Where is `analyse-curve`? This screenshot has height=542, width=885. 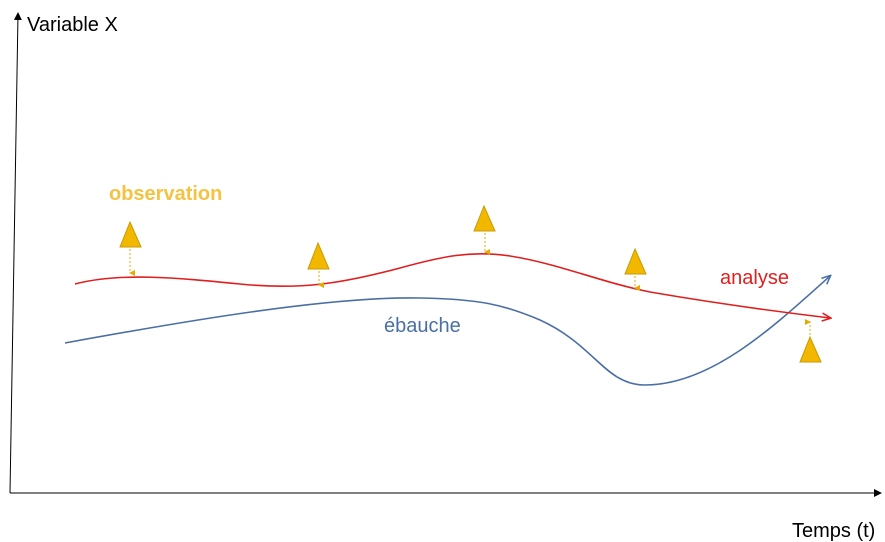 analyse-curve is located at coordinates (452, 285).